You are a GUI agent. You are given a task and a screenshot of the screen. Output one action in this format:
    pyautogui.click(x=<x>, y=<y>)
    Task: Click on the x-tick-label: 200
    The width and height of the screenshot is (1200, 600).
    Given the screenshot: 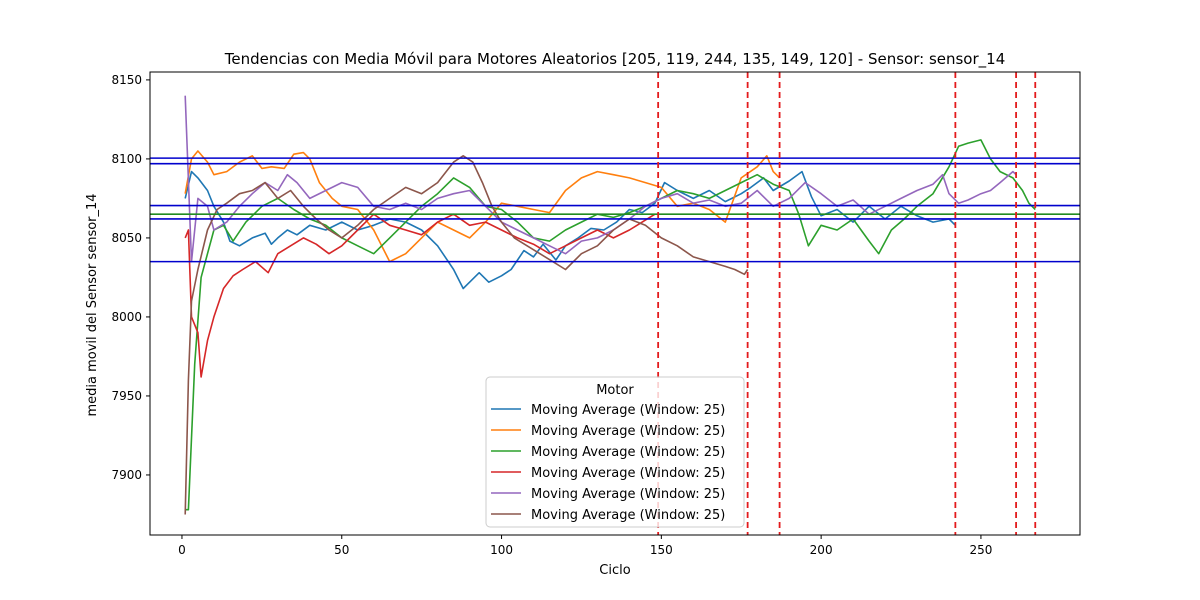 What is the action you would take?
    pyautogui.click(x=821, y=550)
    